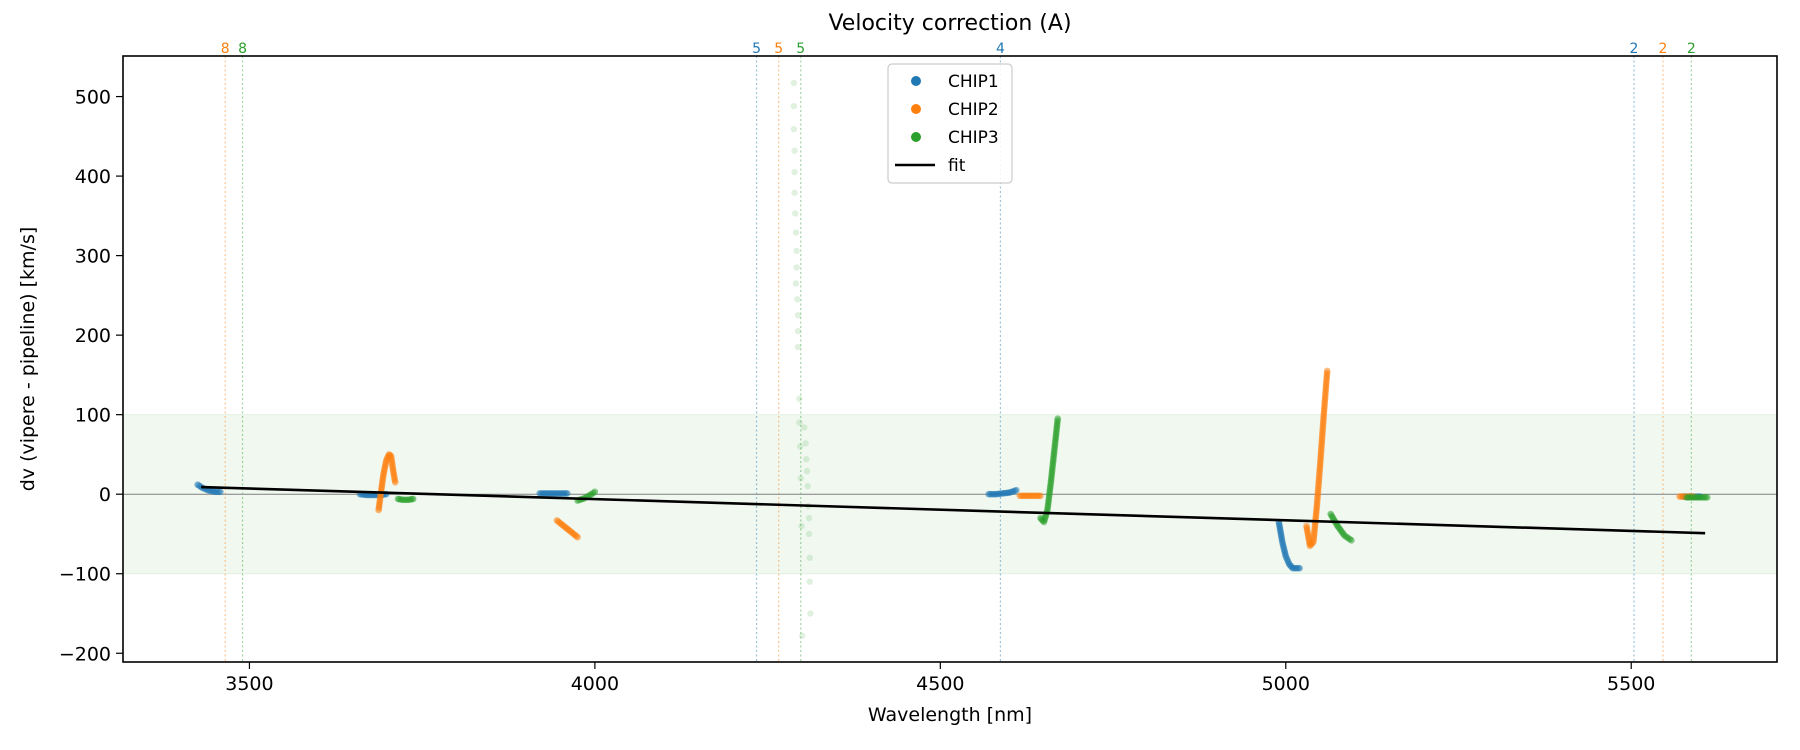  I want to click on legend: CHIP1 CHIP2 CHIP3 fit, so click(950, 123).